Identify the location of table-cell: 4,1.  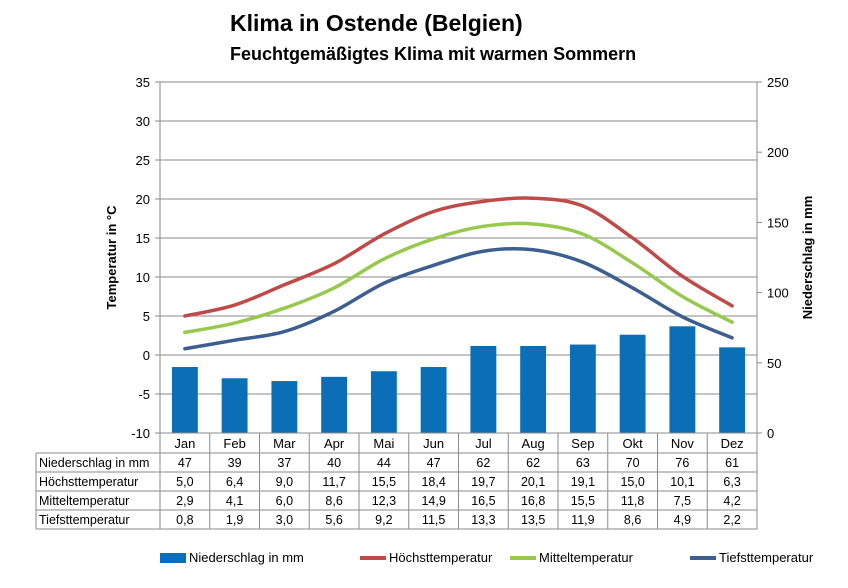
(234, 501).